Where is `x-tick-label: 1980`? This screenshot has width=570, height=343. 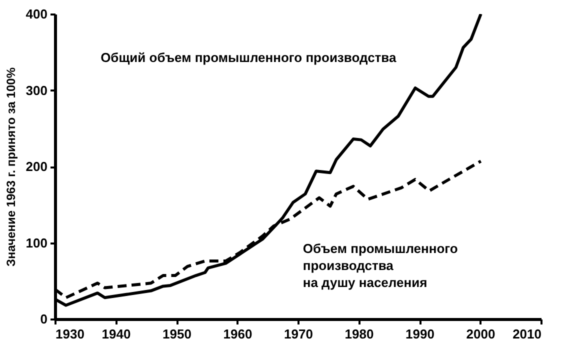
x-tick-label: 1980 is located at coordinates (359, 334).